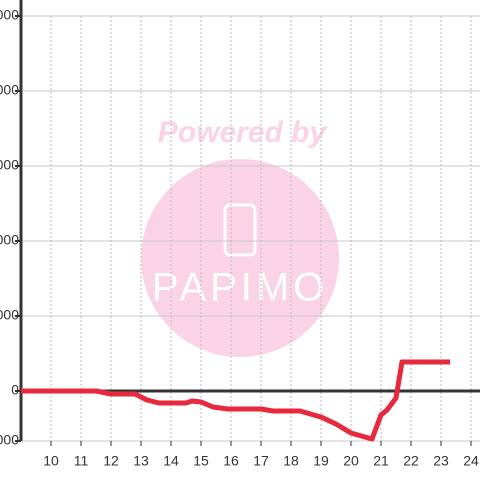 Image resolution: width=480 pixels, height=480 pixels. I want to click on x-tick-label: 19, so click(321, 461).